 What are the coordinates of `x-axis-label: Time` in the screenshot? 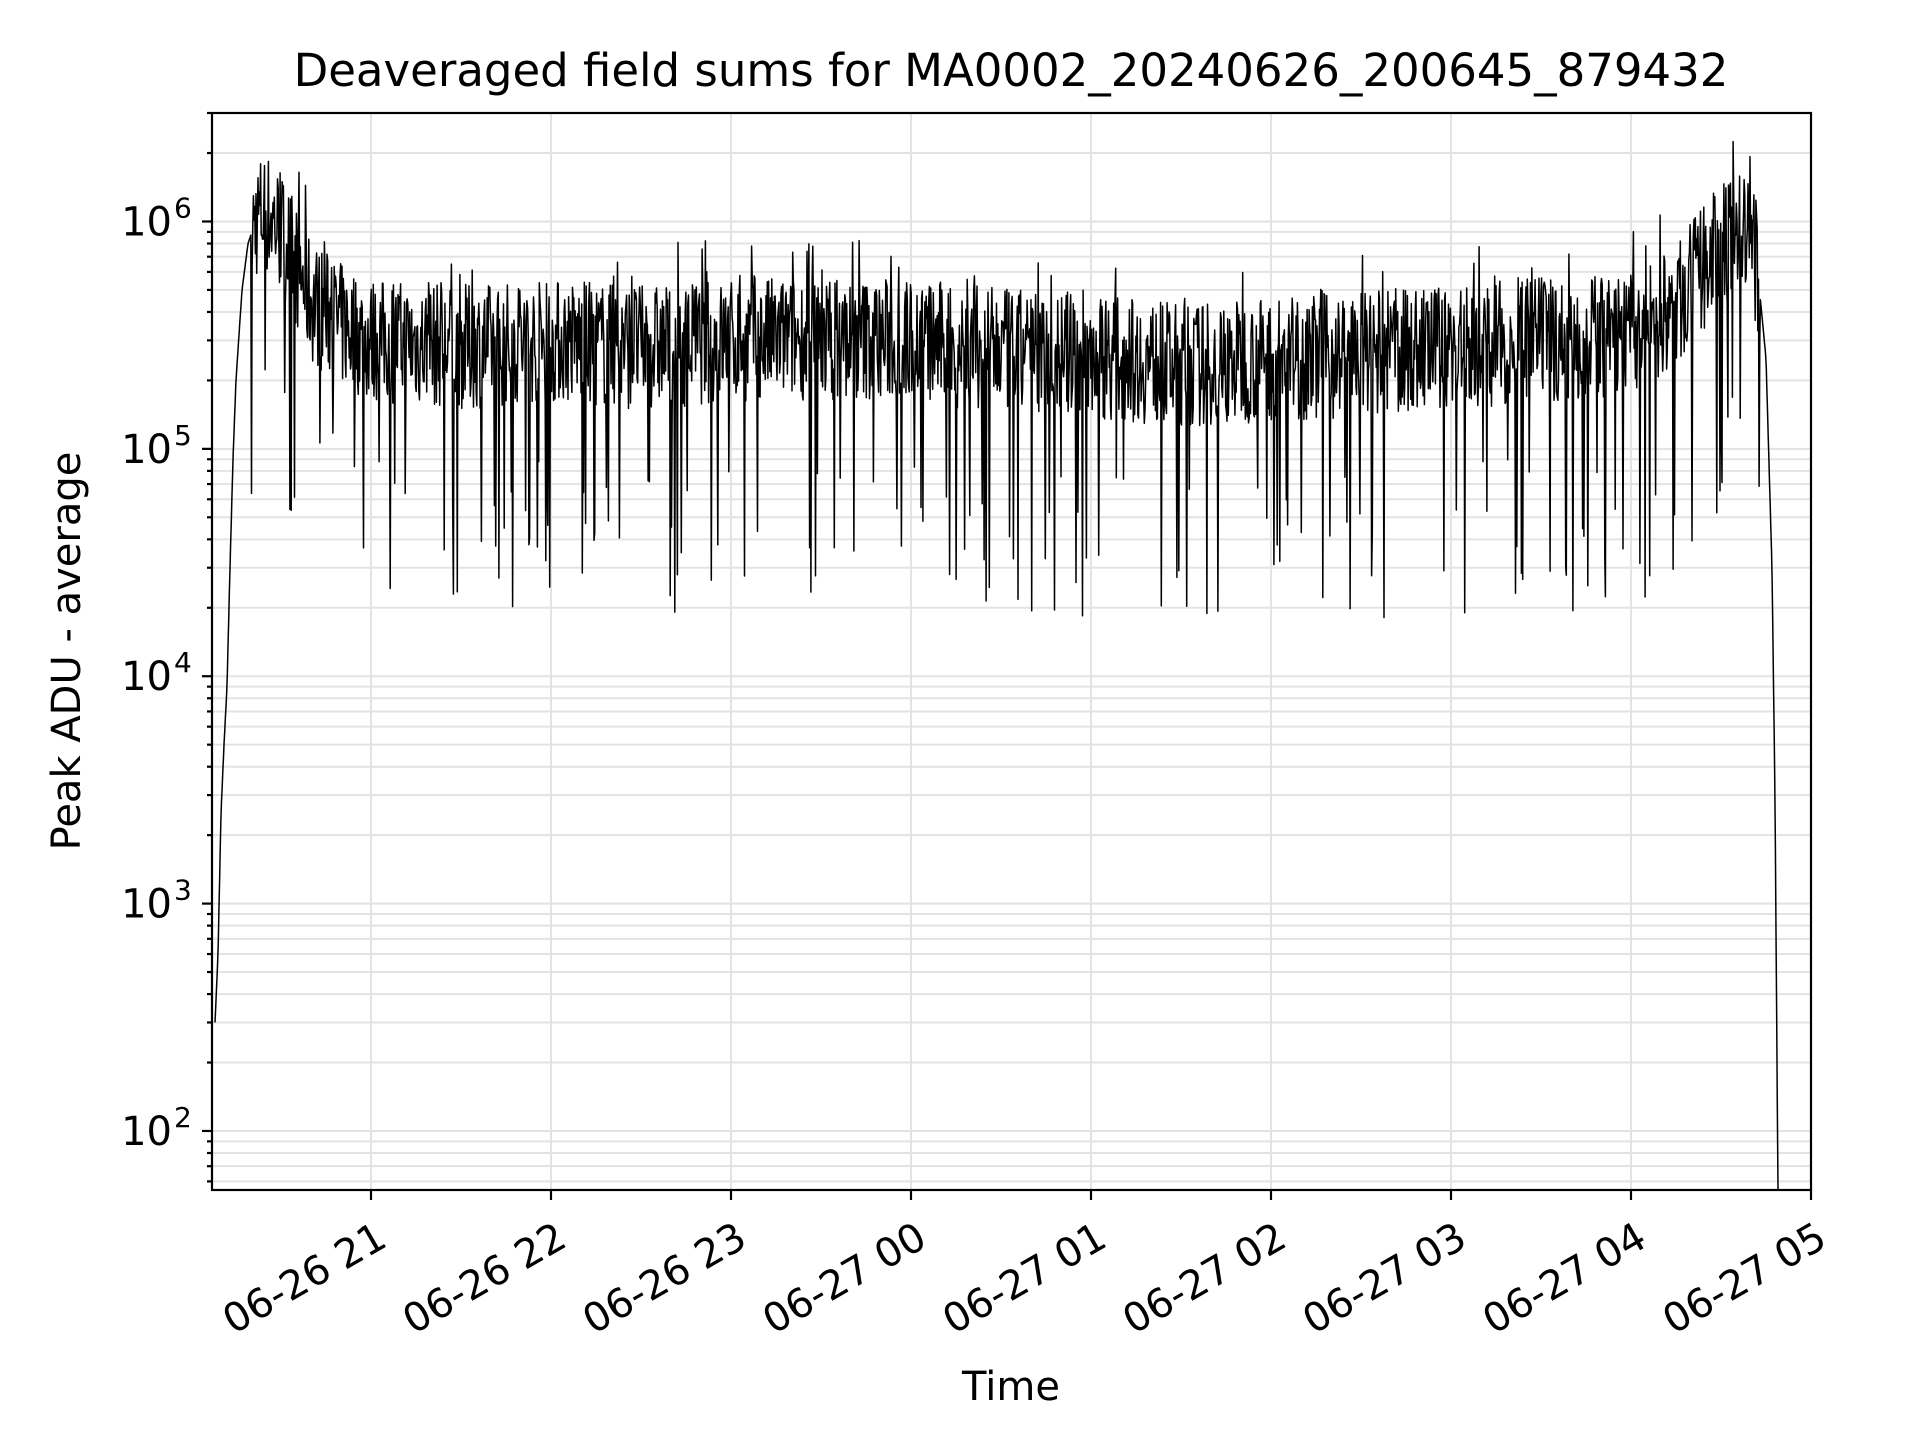 It's located at (1010, 1387).